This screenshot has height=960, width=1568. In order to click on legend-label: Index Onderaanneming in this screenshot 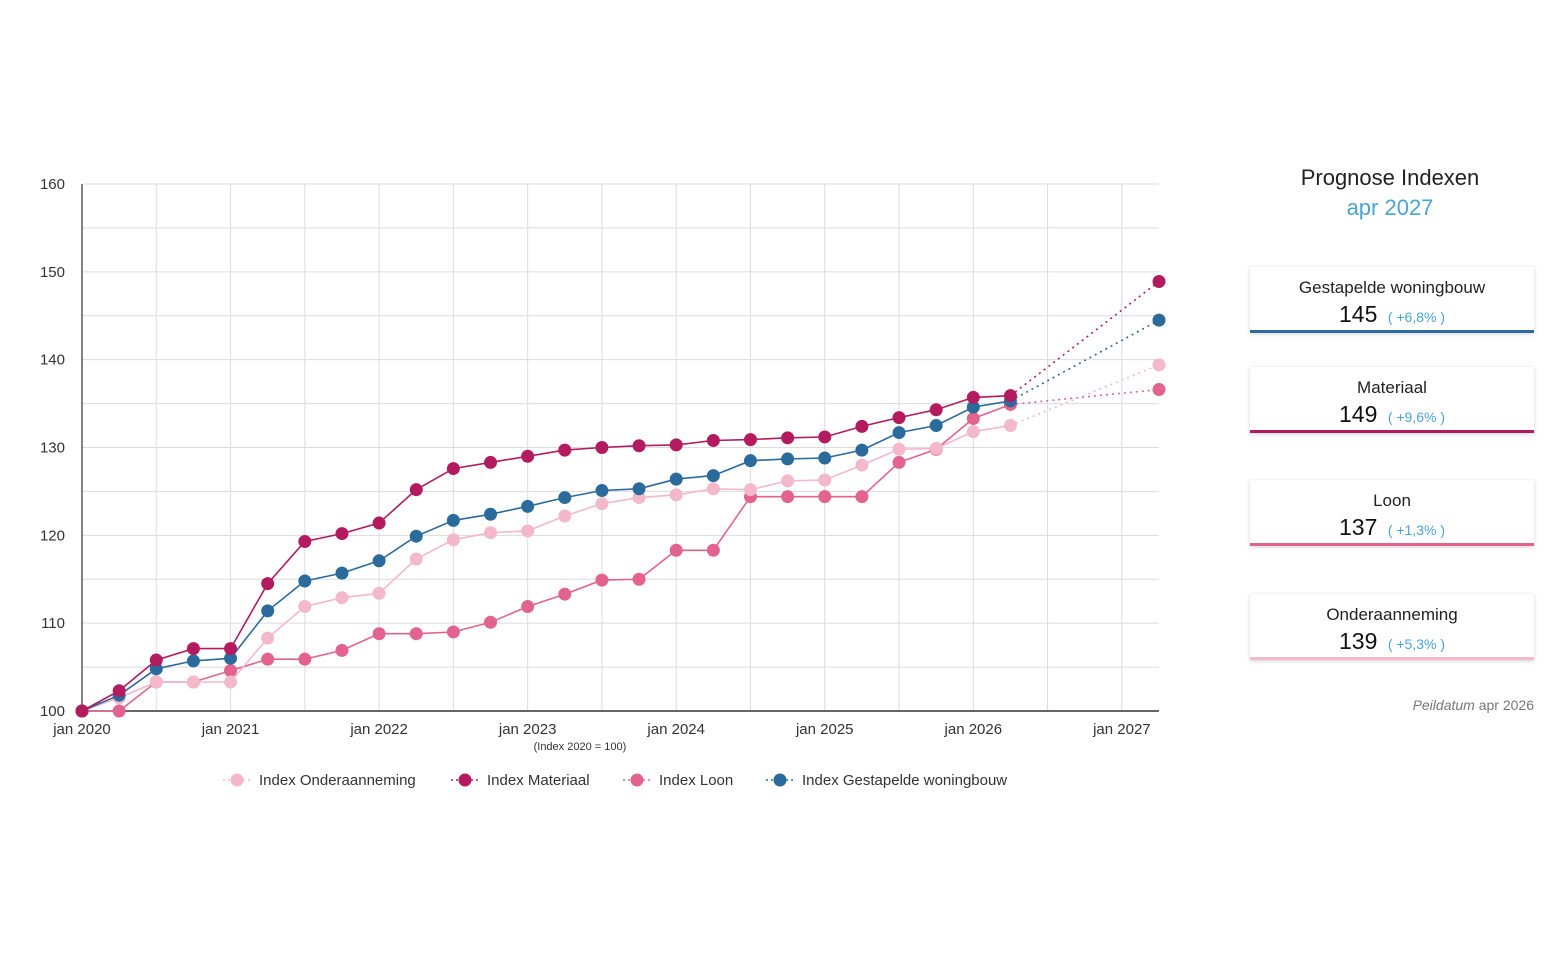, I will do `click(337, 780)`.